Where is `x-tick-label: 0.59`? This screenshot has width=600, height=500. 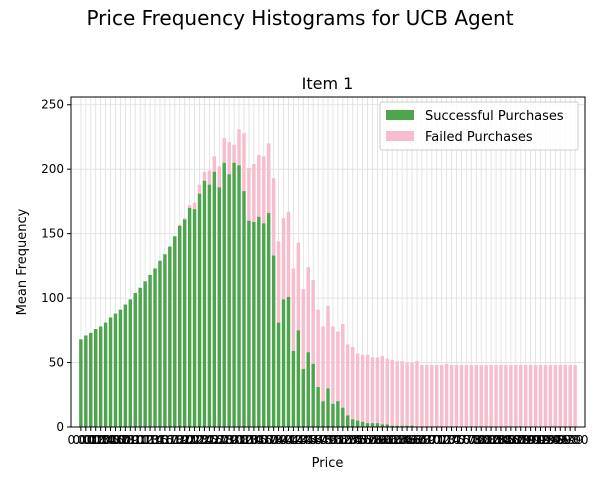 x-tick-label: 0.59 is located at coordinates (372, 440).